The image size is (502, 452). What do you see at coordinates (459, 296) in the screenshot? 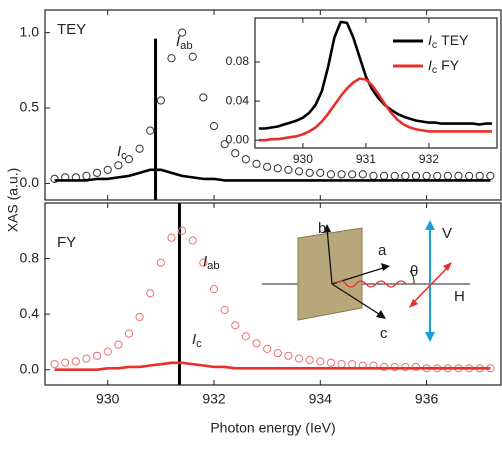
I see `sketch-label: H` at bounding box center [459, 296].